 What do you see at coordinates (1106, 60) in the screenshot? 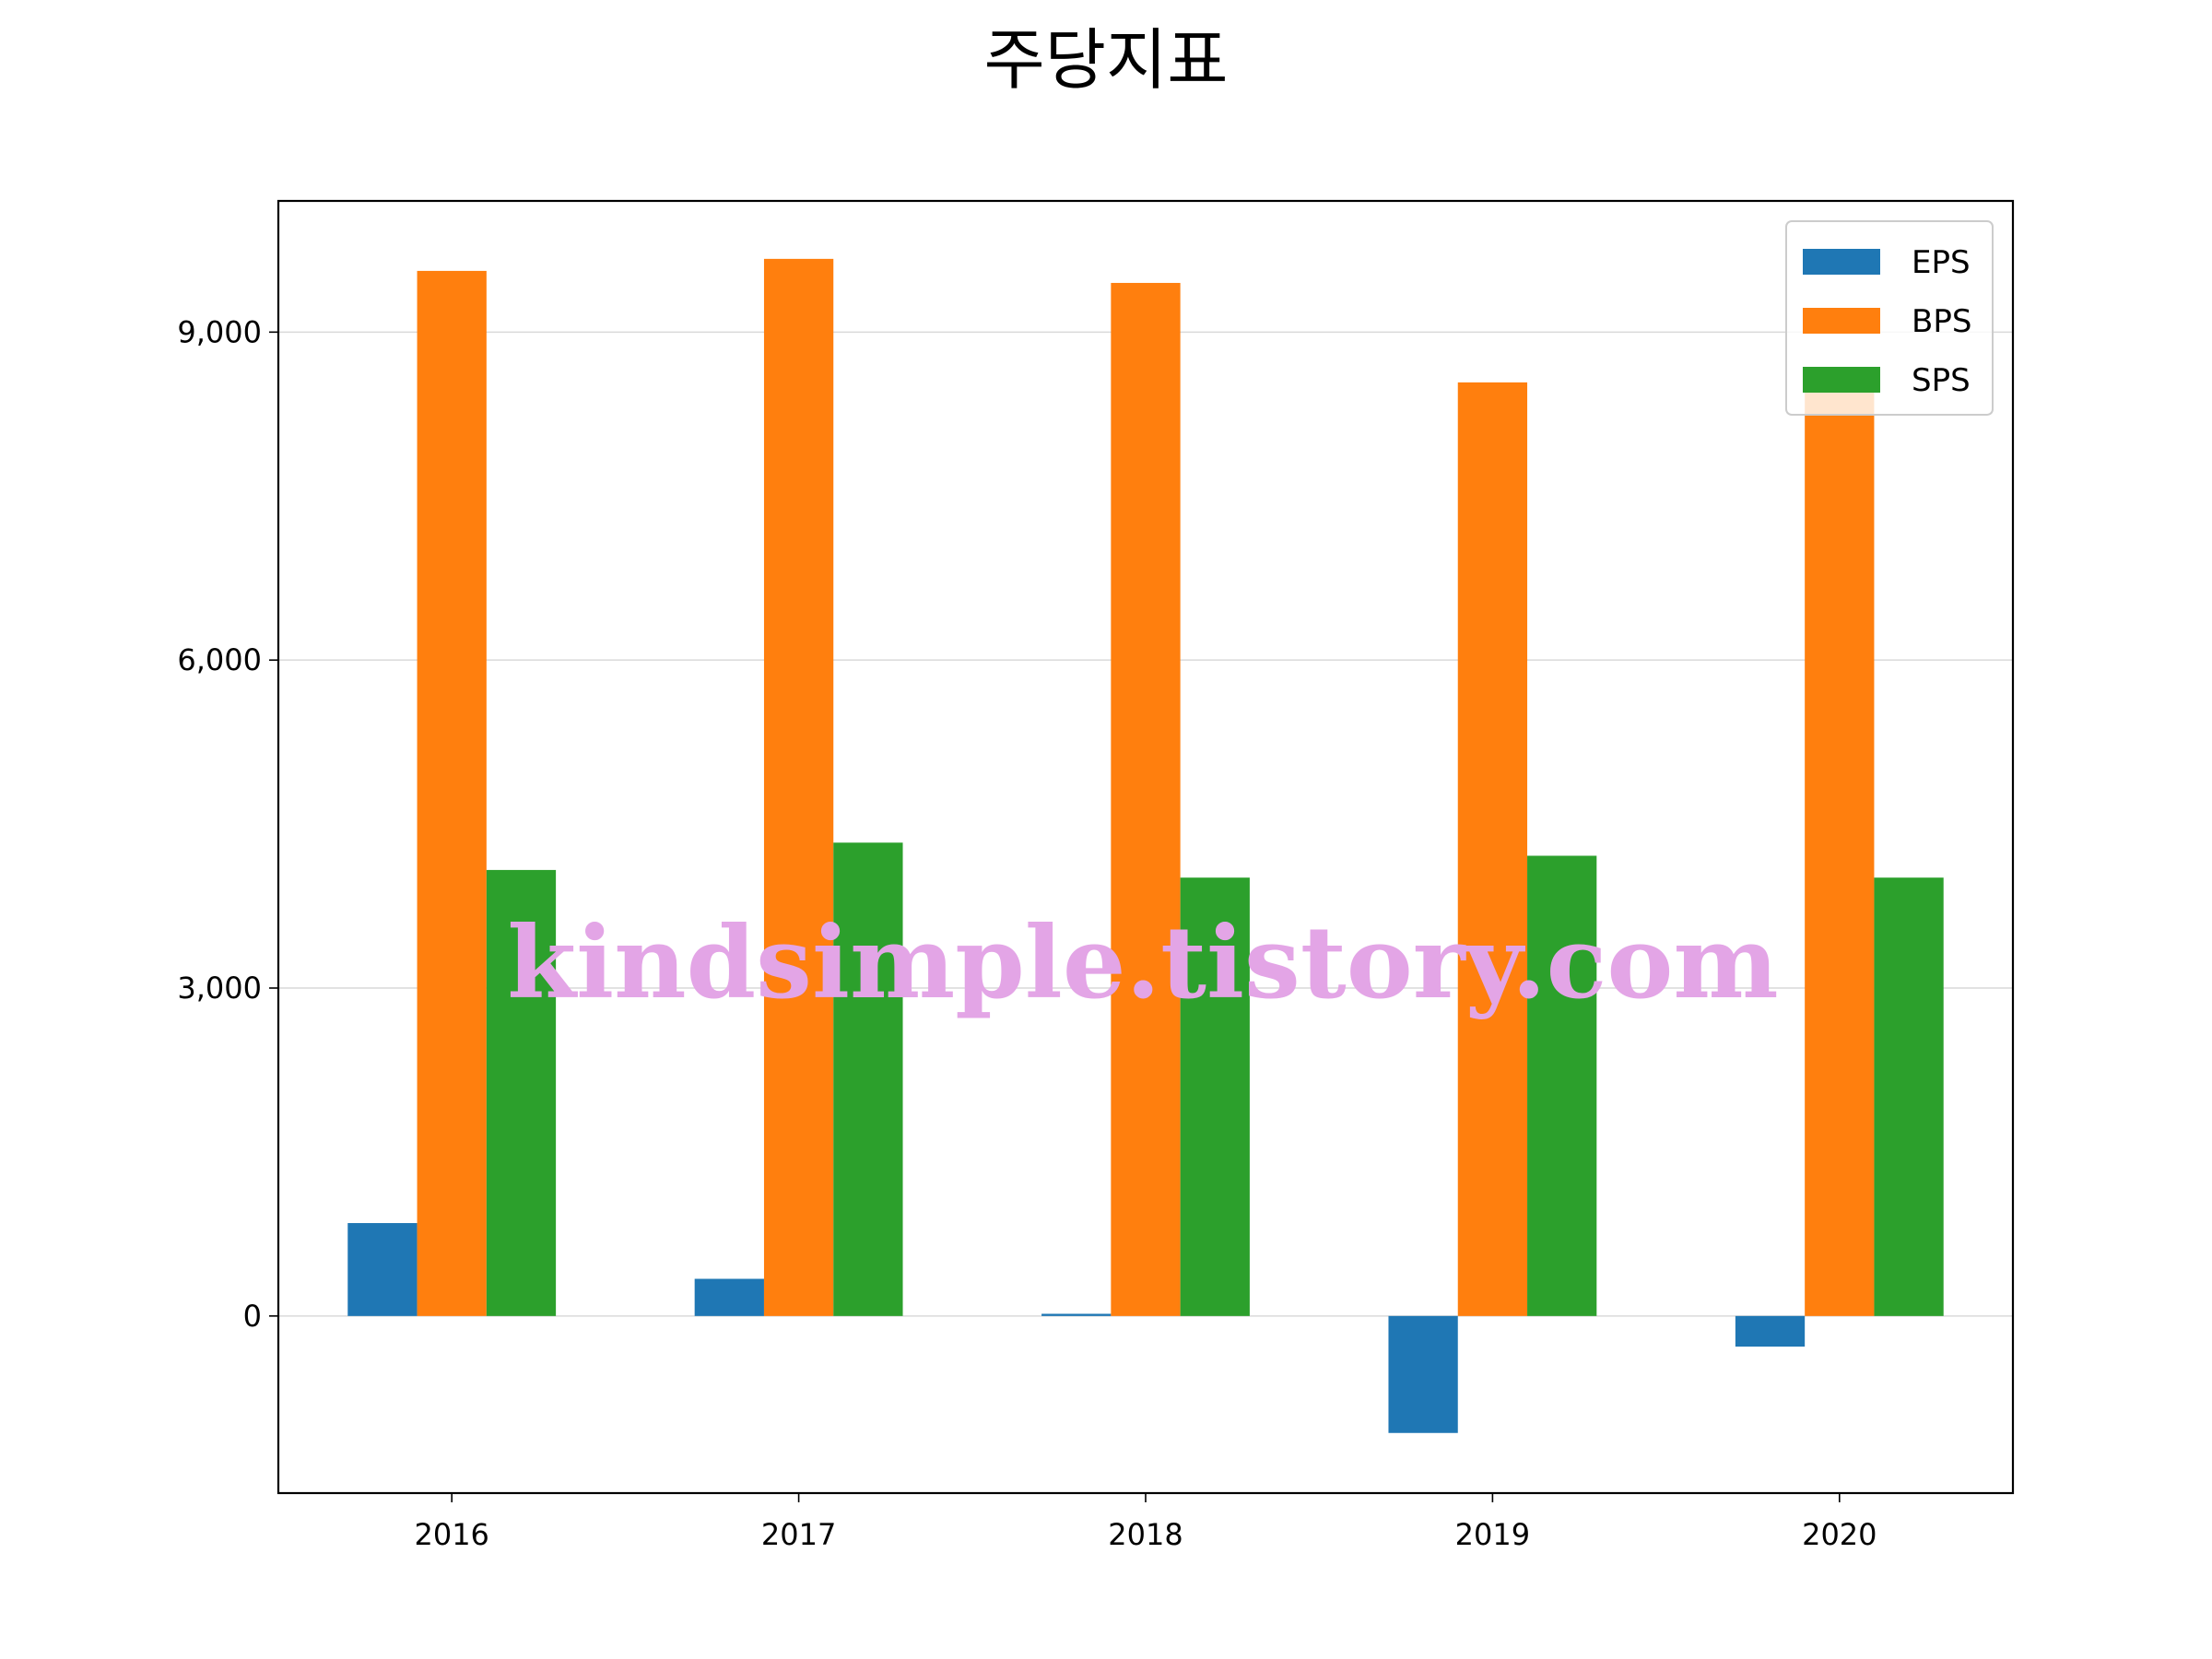
I see `chart-title: 주당지표` at bounding box center [1106, 60].